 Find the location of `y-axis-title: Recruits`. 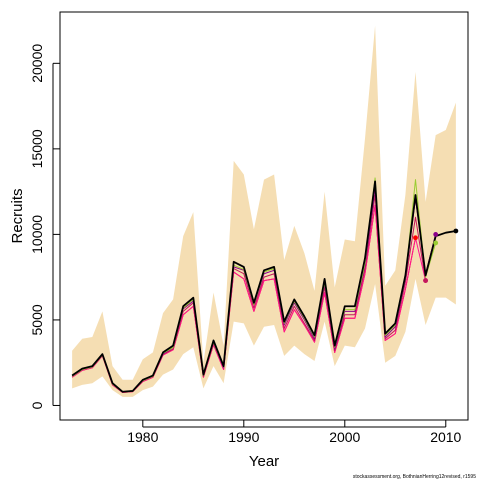

y-axis-title: Recruits is located at coordinates (17, 215).